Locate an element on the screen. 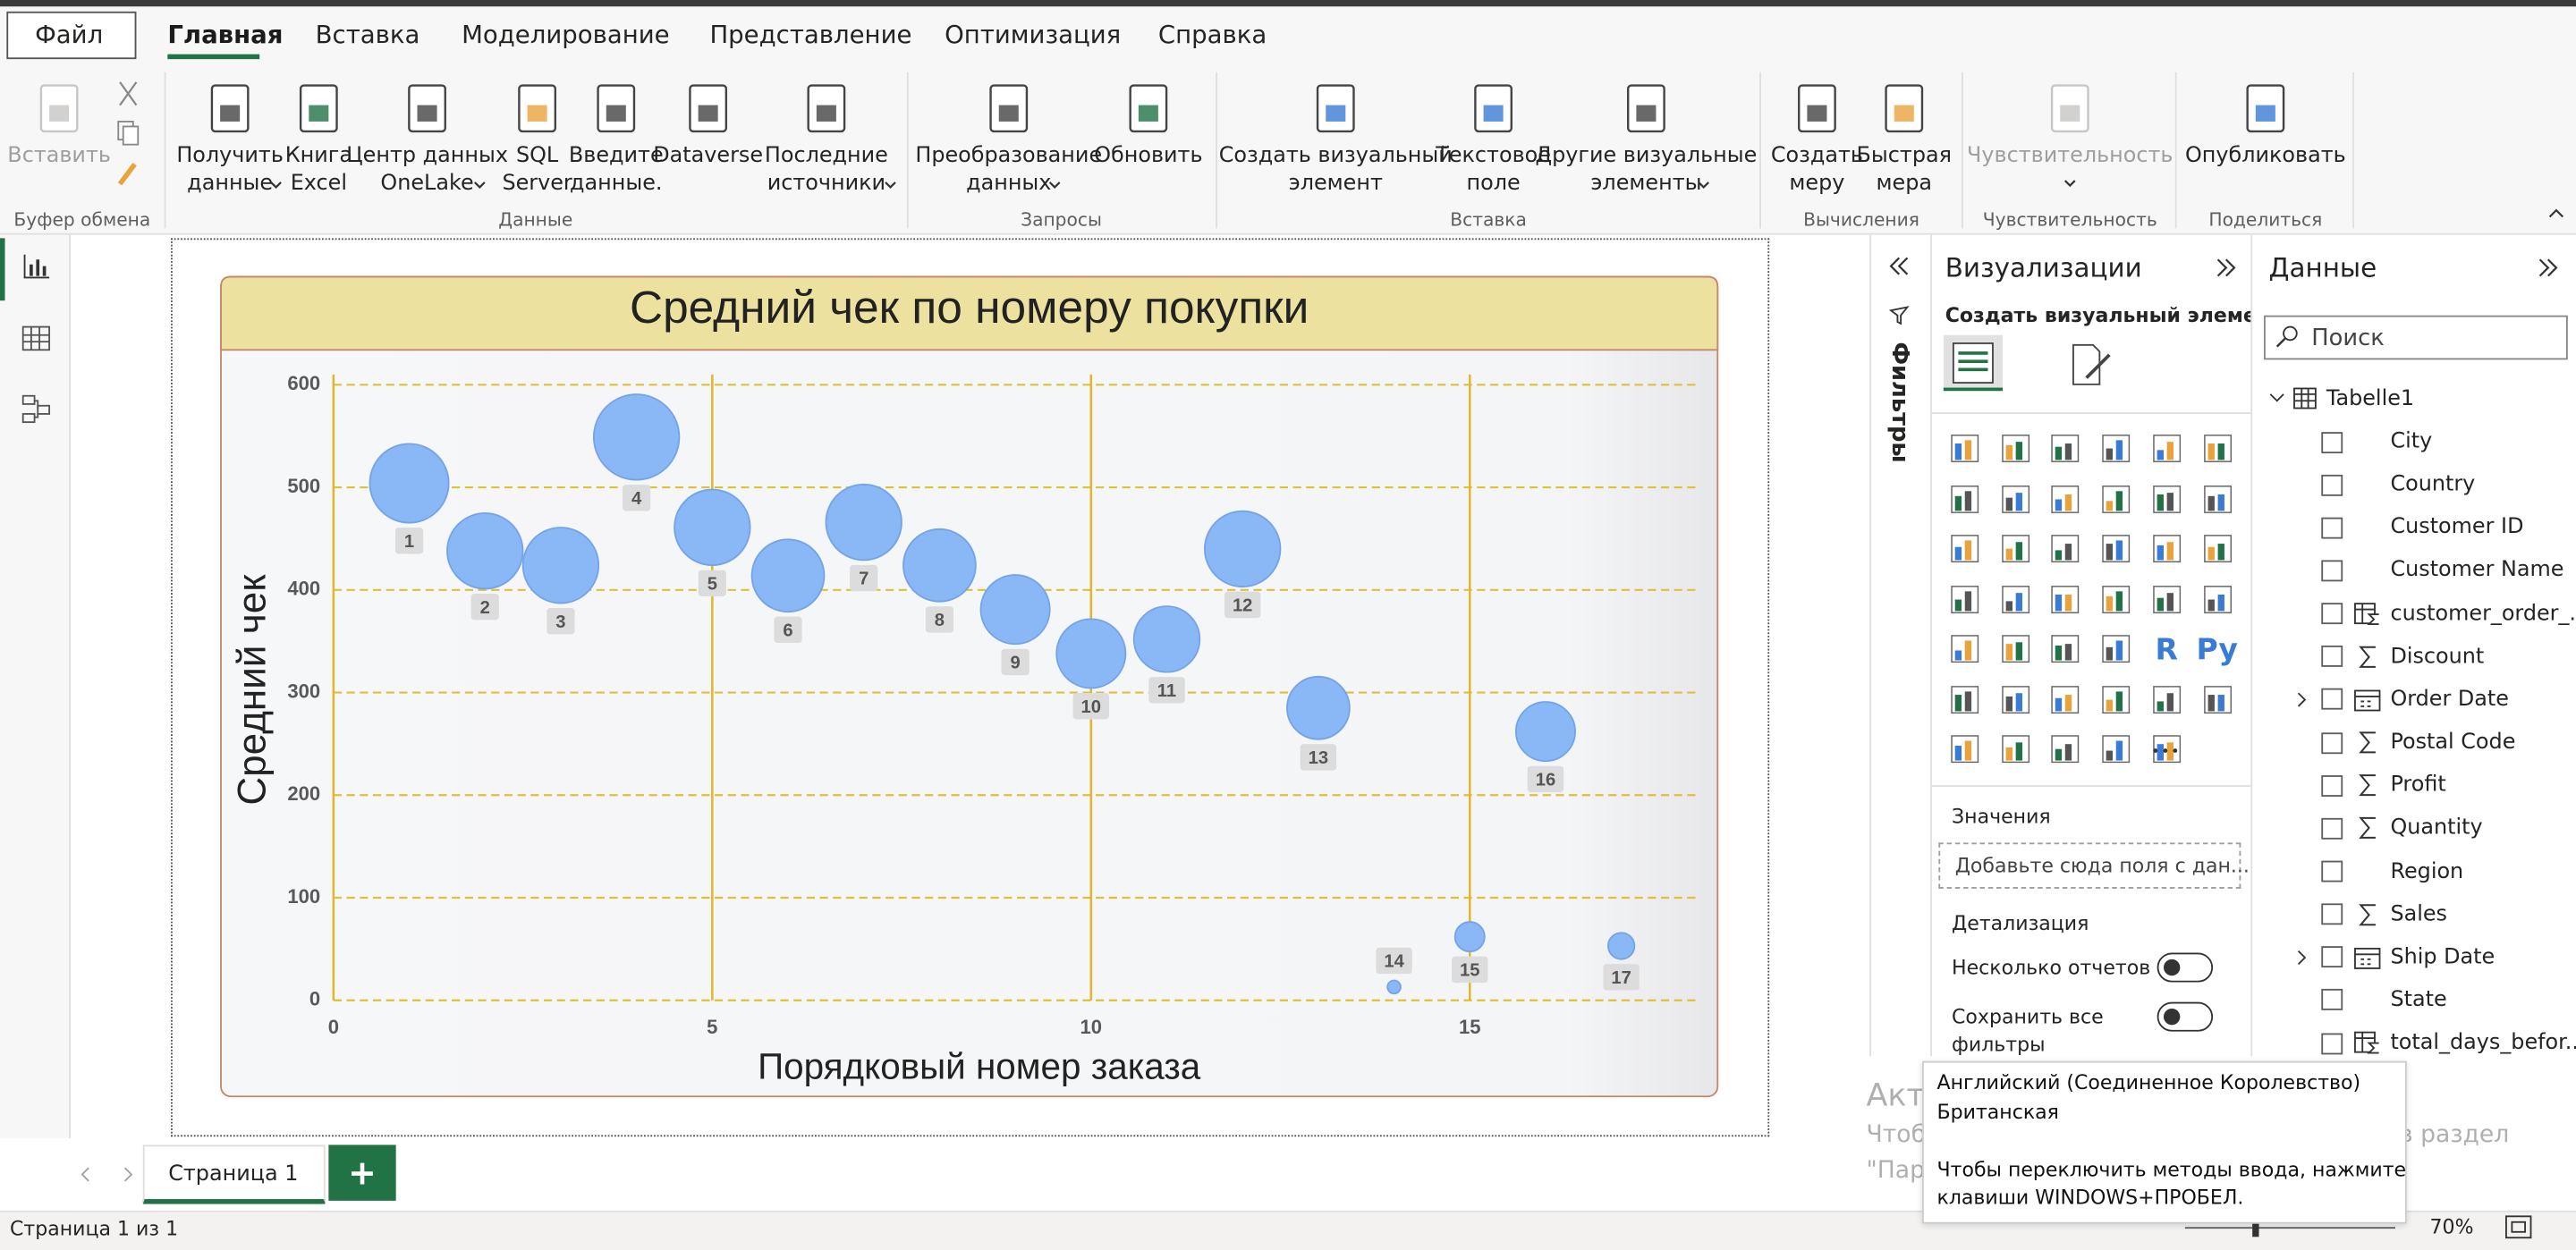  field-name: Order Date is located at coordinates (2449, 700).